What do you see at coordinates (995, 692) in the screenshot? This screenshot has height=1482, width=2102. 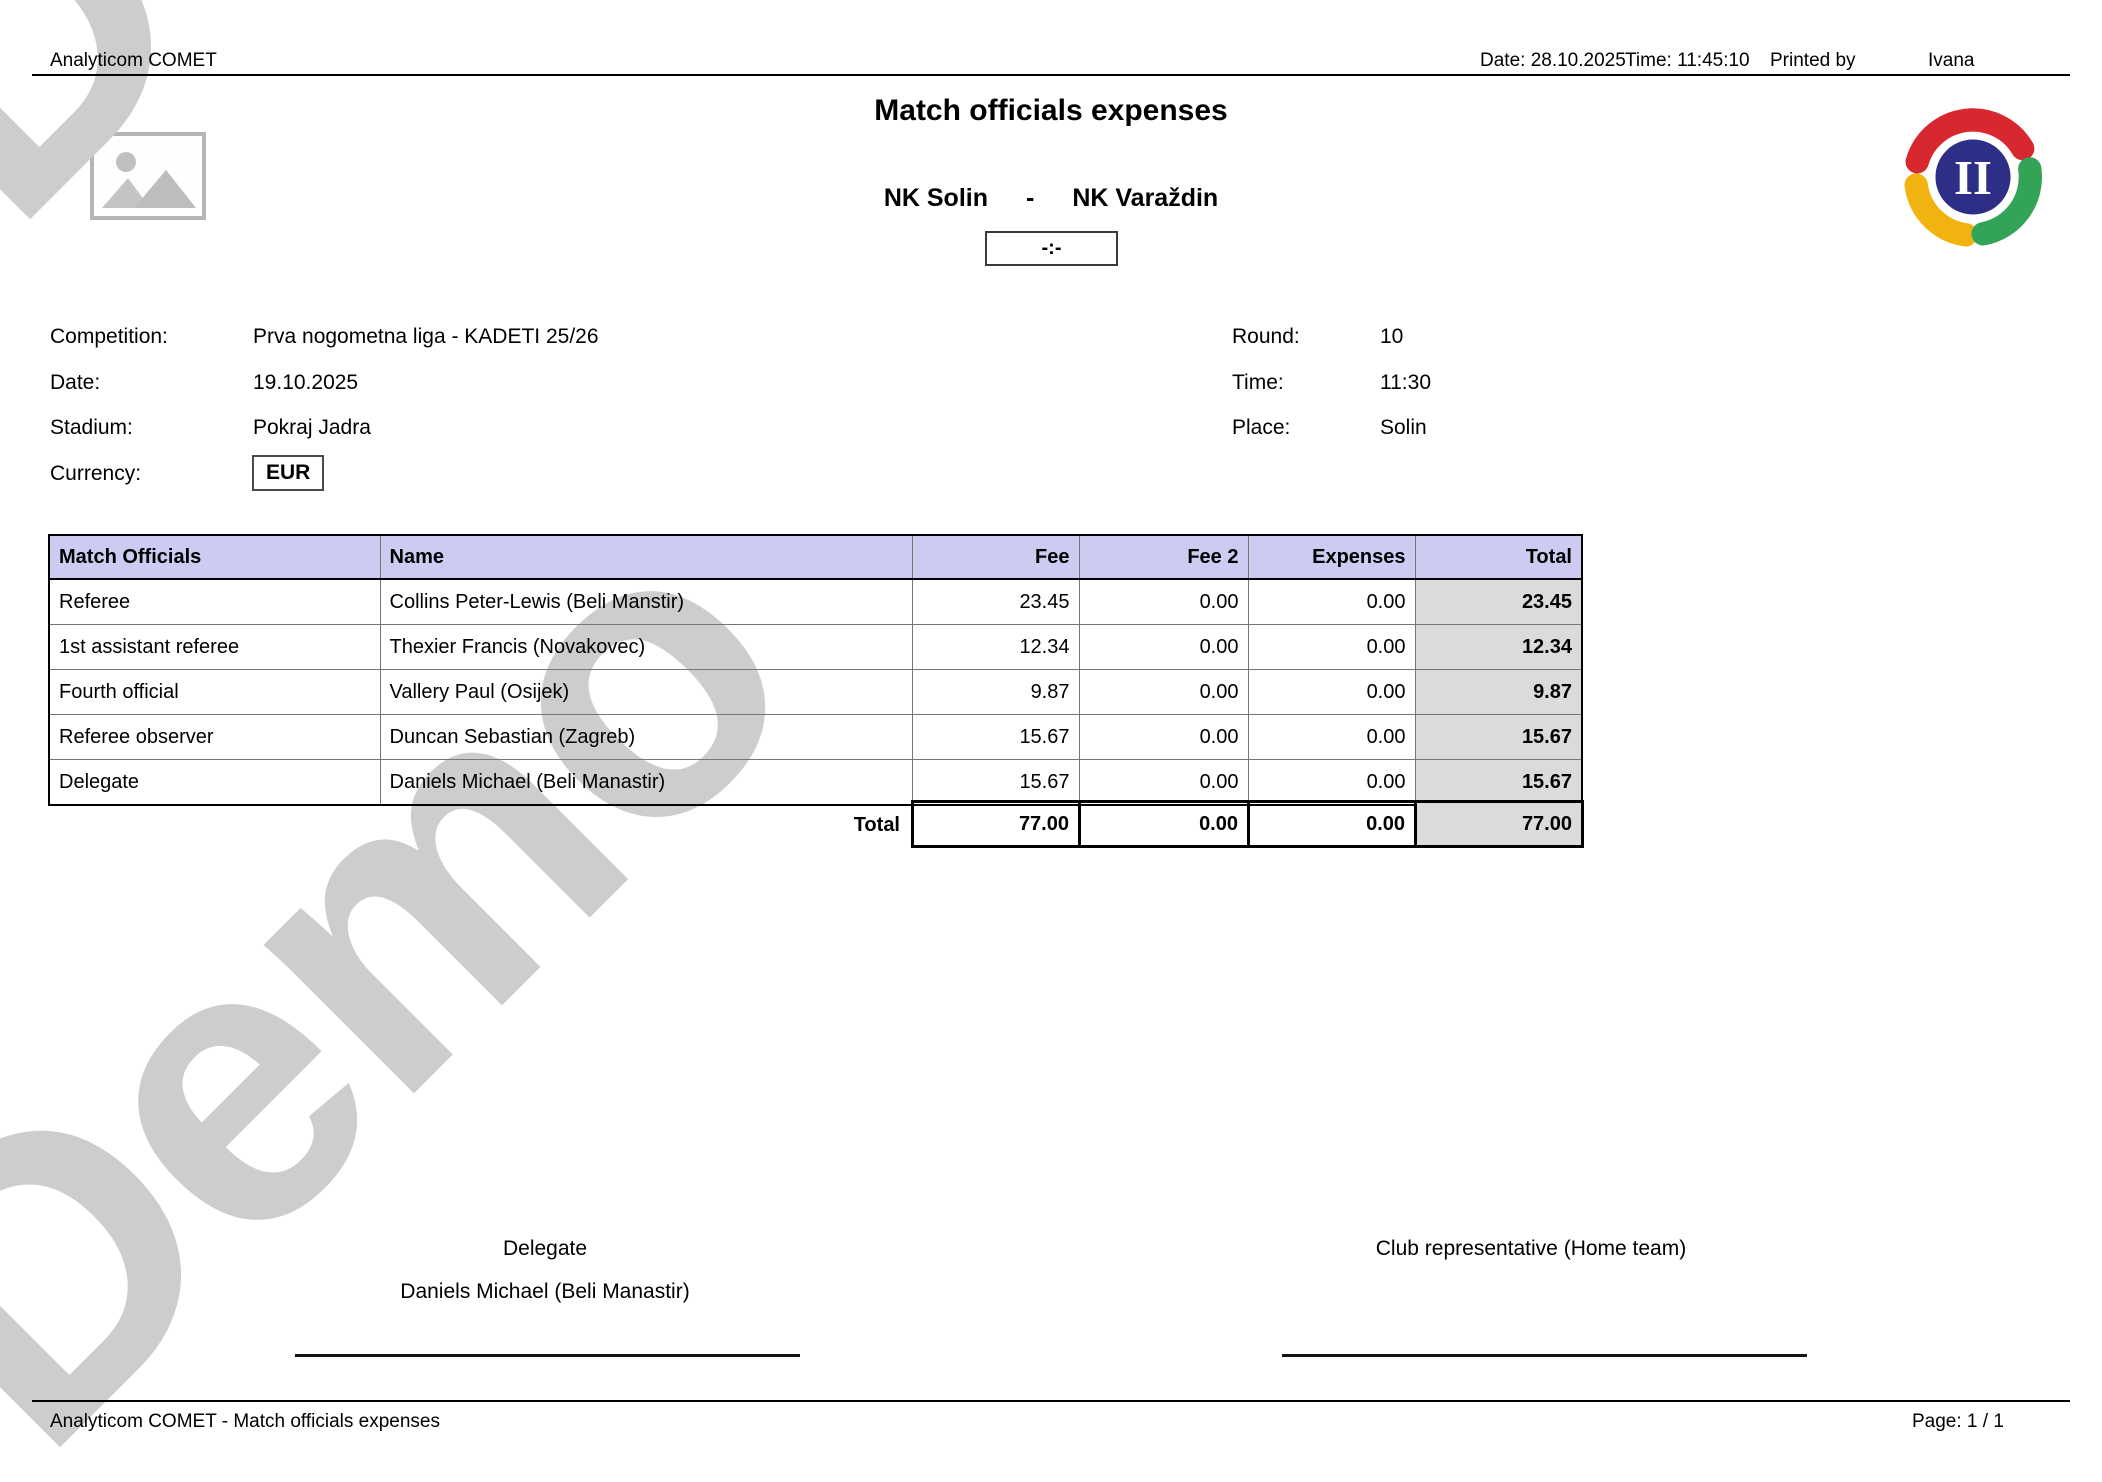 I see `fee-value: 9.87` at bounding box center [995, 692].